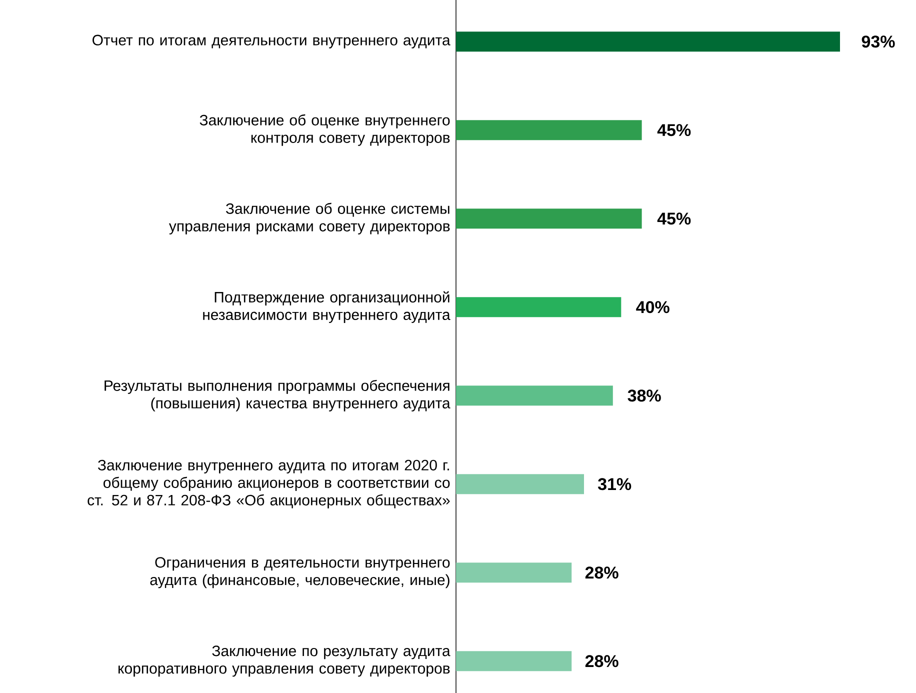  Describe the element at coordinates (653, 307) in the screenshot. I see `data-label: 40%` at that location.